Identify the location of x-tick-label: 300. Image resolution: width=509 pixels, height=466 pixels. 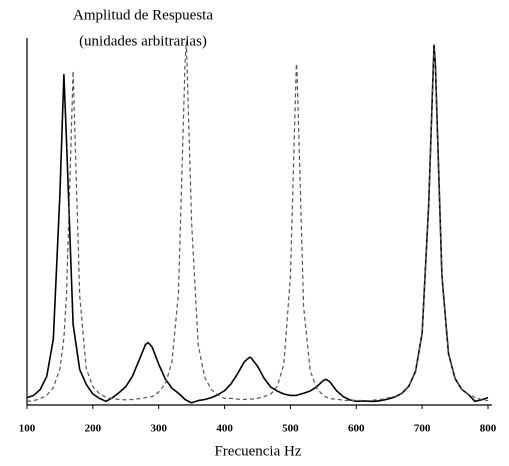
(158, 429).